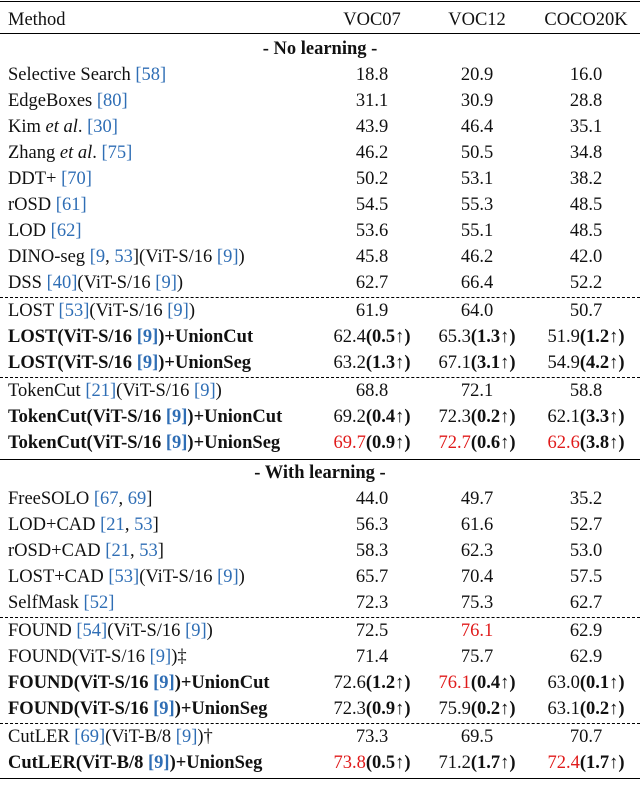 The width and height of the screenshot is (640, 811). Describe the element at coordinates (586, 127) in the screenshot. I see `value-text: 35.1` at that location.